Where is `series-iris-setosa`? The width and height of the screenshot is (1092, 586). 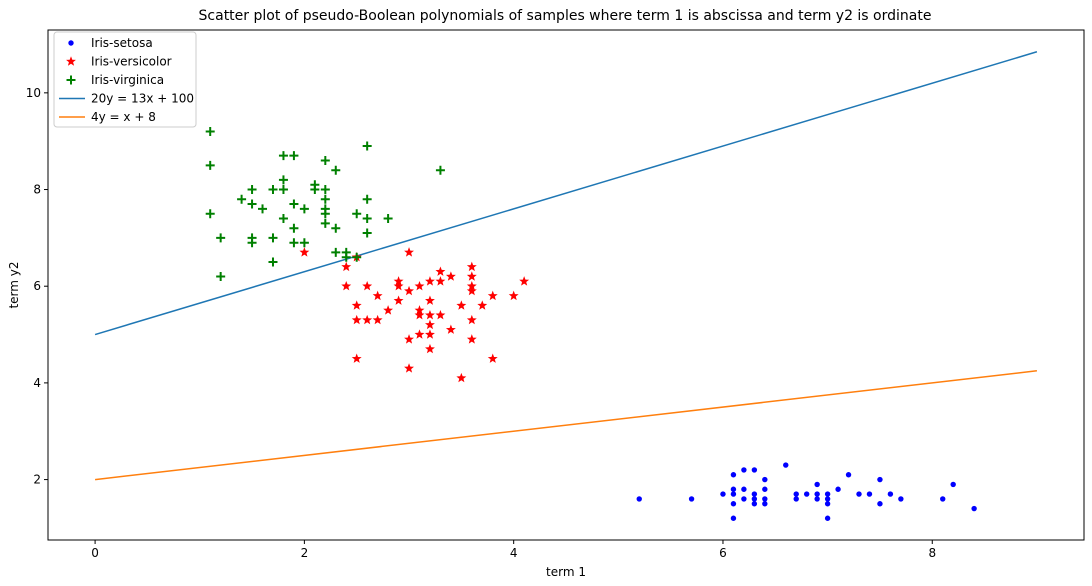 series-iris-setosa is located at coordinates (806, 491).